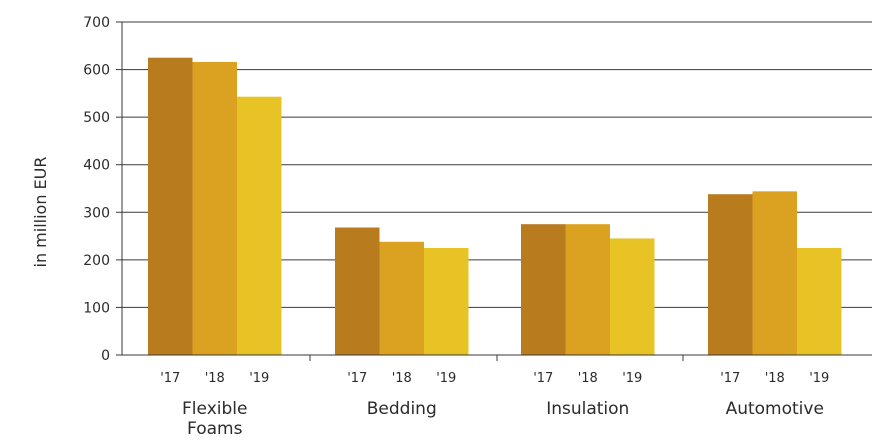  I want to click on y-axis-label: in million EUR, so click(40, 212).